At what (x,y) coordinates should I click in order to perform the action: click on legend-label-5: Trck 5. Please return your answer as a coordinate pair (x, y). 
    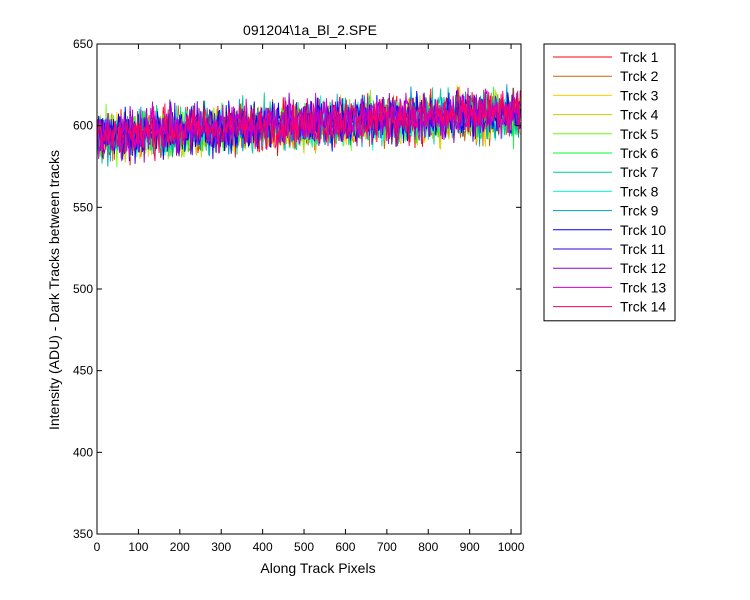
    Looking at the image, I should click on (639, 134).